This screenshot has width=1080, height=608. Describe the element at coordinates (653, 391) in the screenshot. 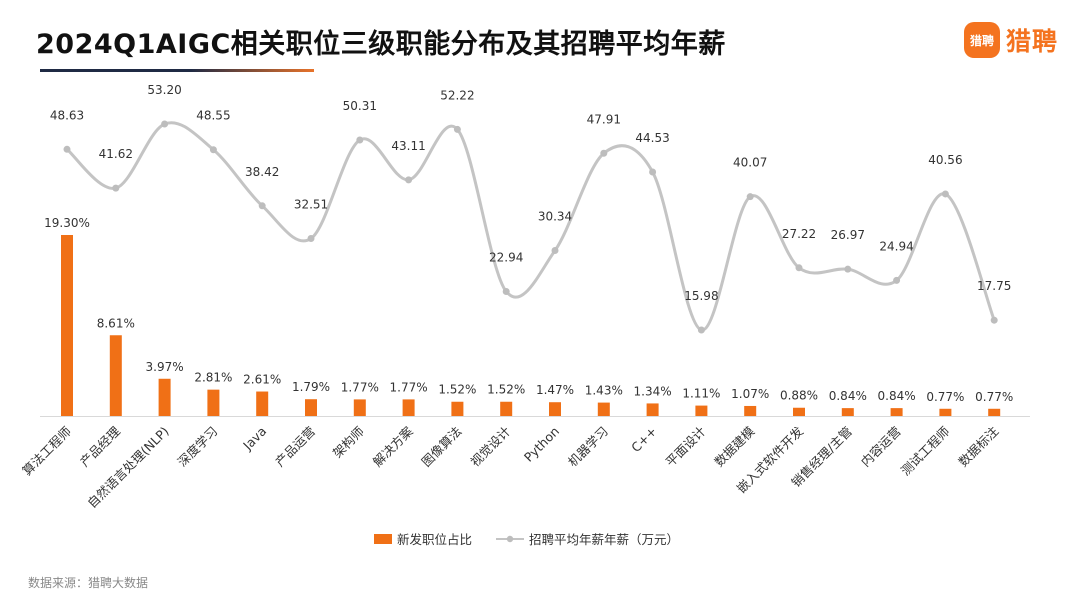

I see `bar-value-label-12: 1.34%` at that location.